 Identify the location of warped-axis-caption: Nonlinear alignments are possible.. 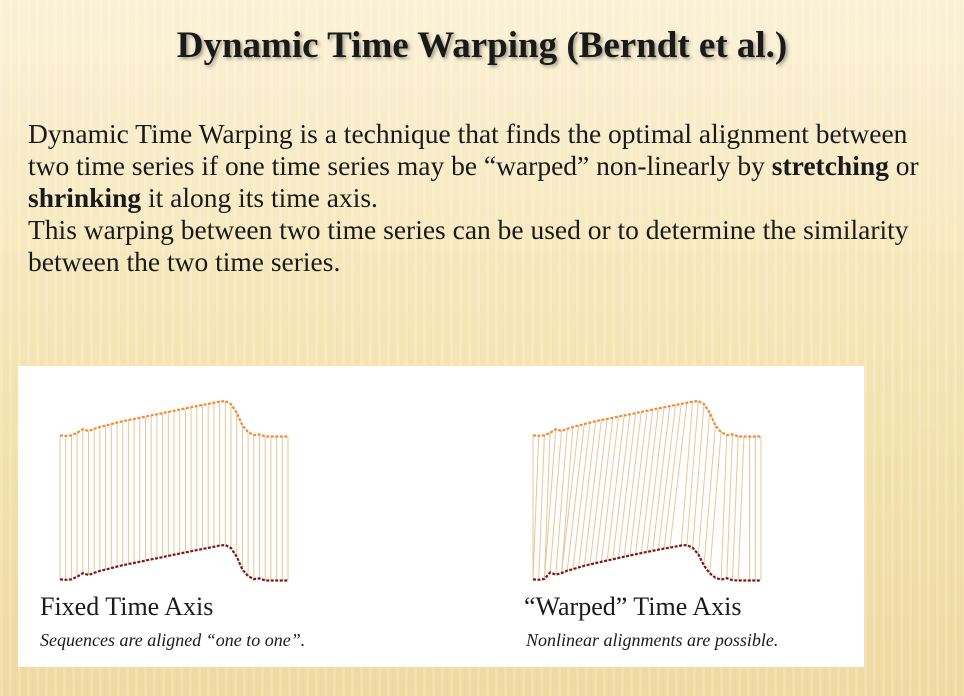
(652, 640).